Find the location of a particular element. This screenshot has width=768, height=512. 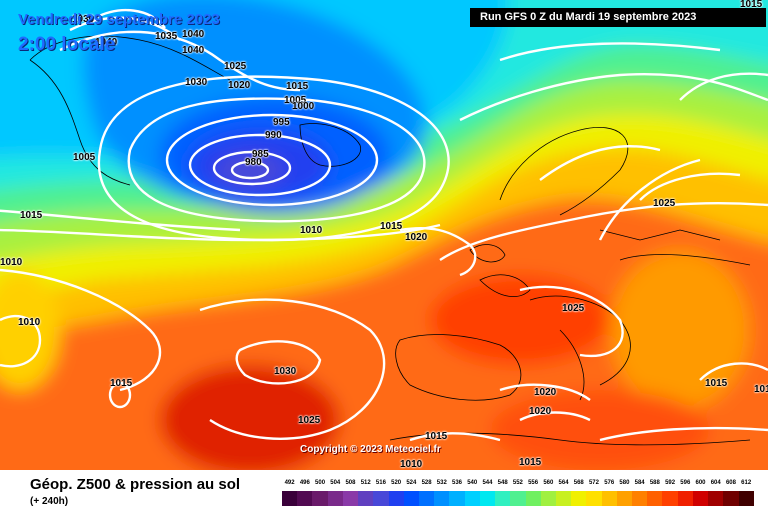

legend-tick-label: 584 is located at coordinates (639, 483).